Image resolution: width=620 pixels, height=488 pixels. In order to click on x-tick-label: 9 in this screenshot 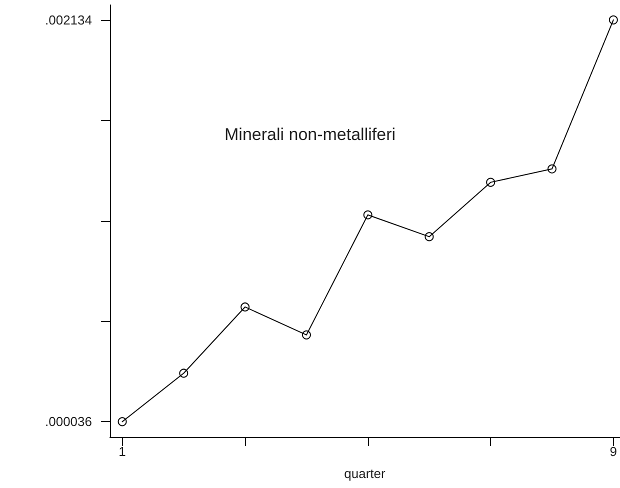, I will do `click(613, 451)`.